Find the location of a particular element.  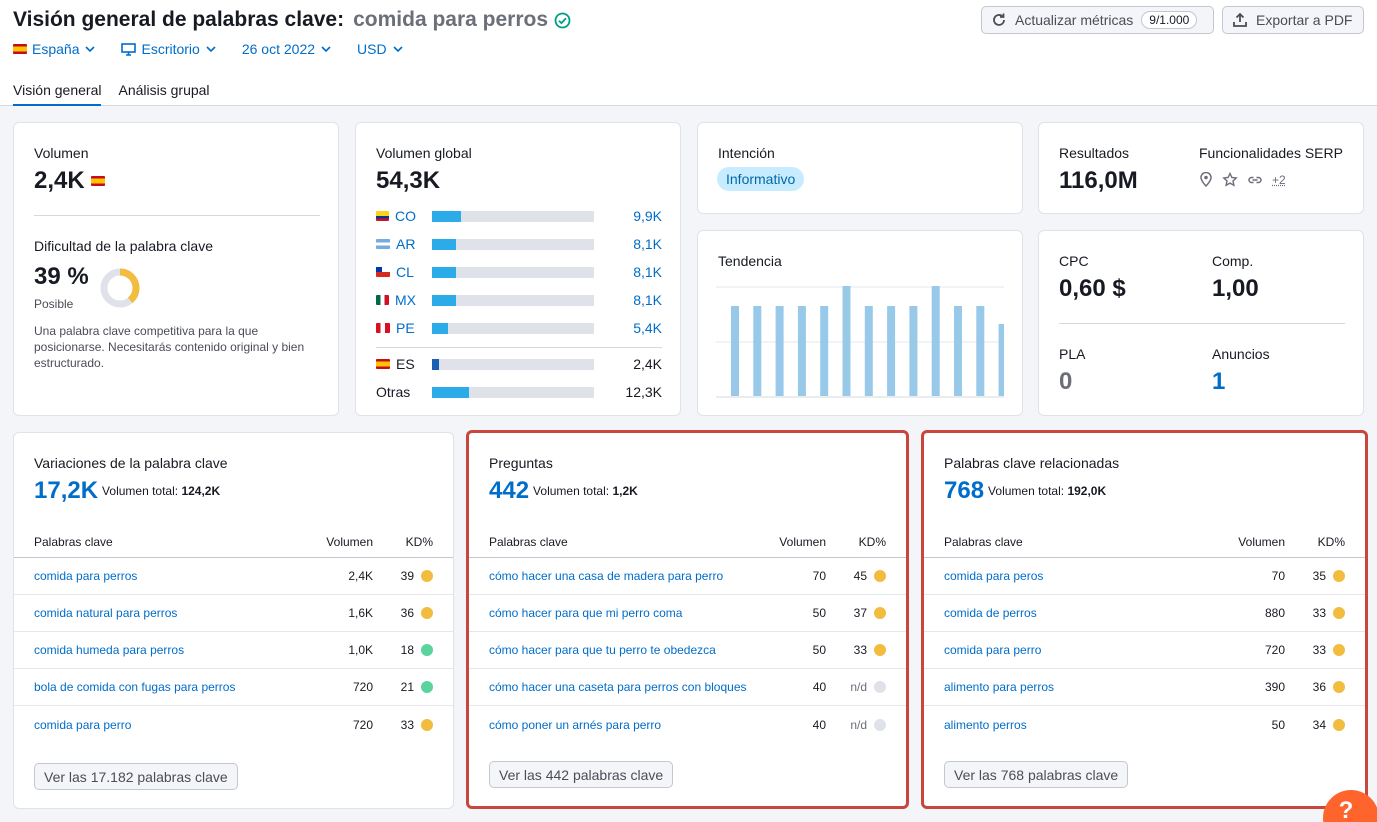

related-summary: 768 Volumen total: 192,0K is located at coordinates (1025, 491).